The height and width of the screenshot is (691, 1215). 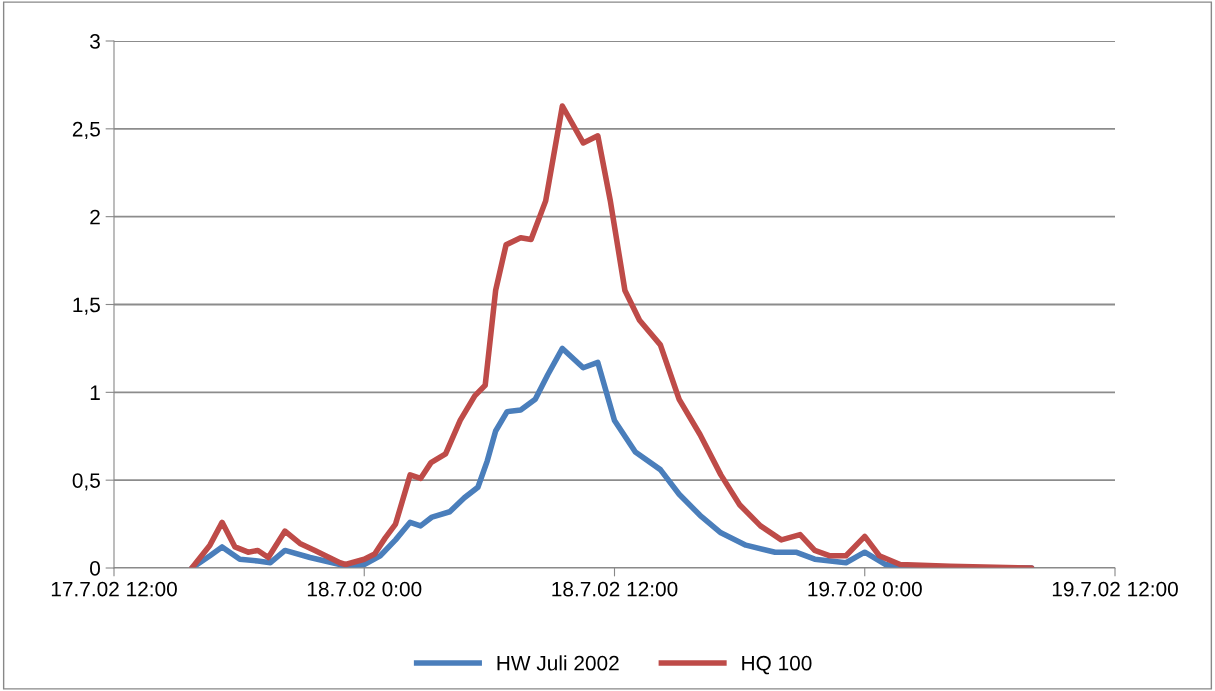 I want to click on y-tick-label: 2,5, so click(x=86, y=130).